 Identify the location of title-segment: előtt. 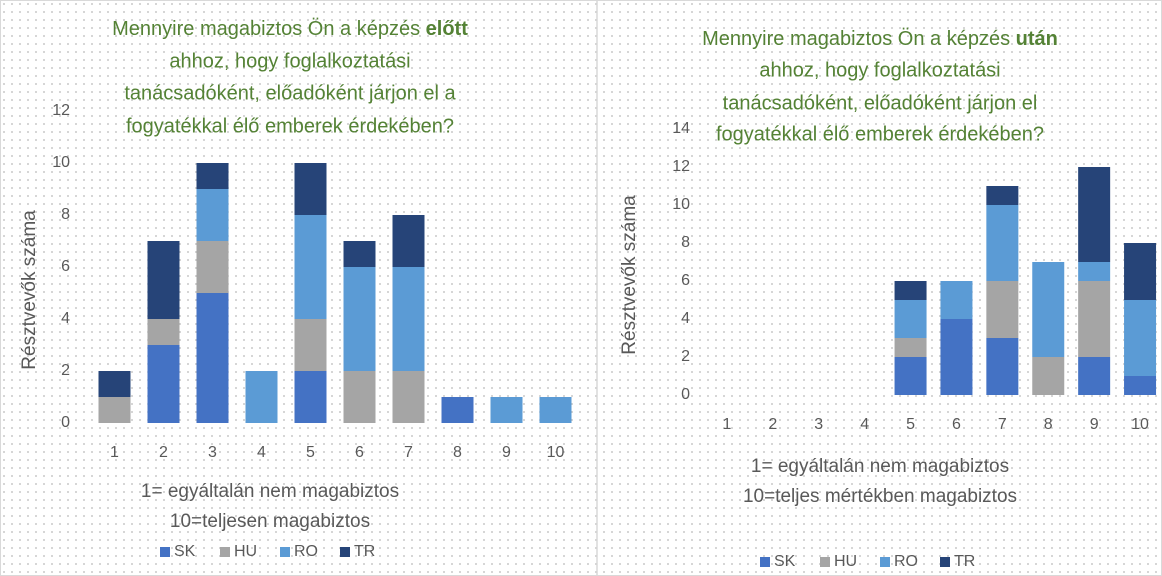
(447, 29).